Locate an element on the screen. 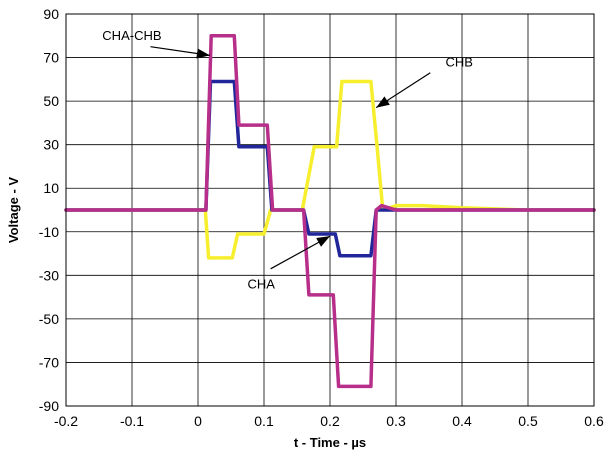 This screenshot has width=608, height=457. x-tick-label: -0.1 is located at coordinates (132, 421).